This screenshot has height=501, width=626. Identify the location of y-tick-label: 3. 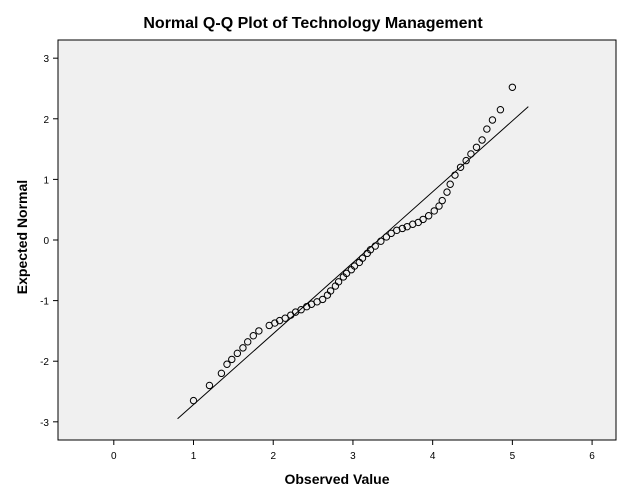
(46, 59).